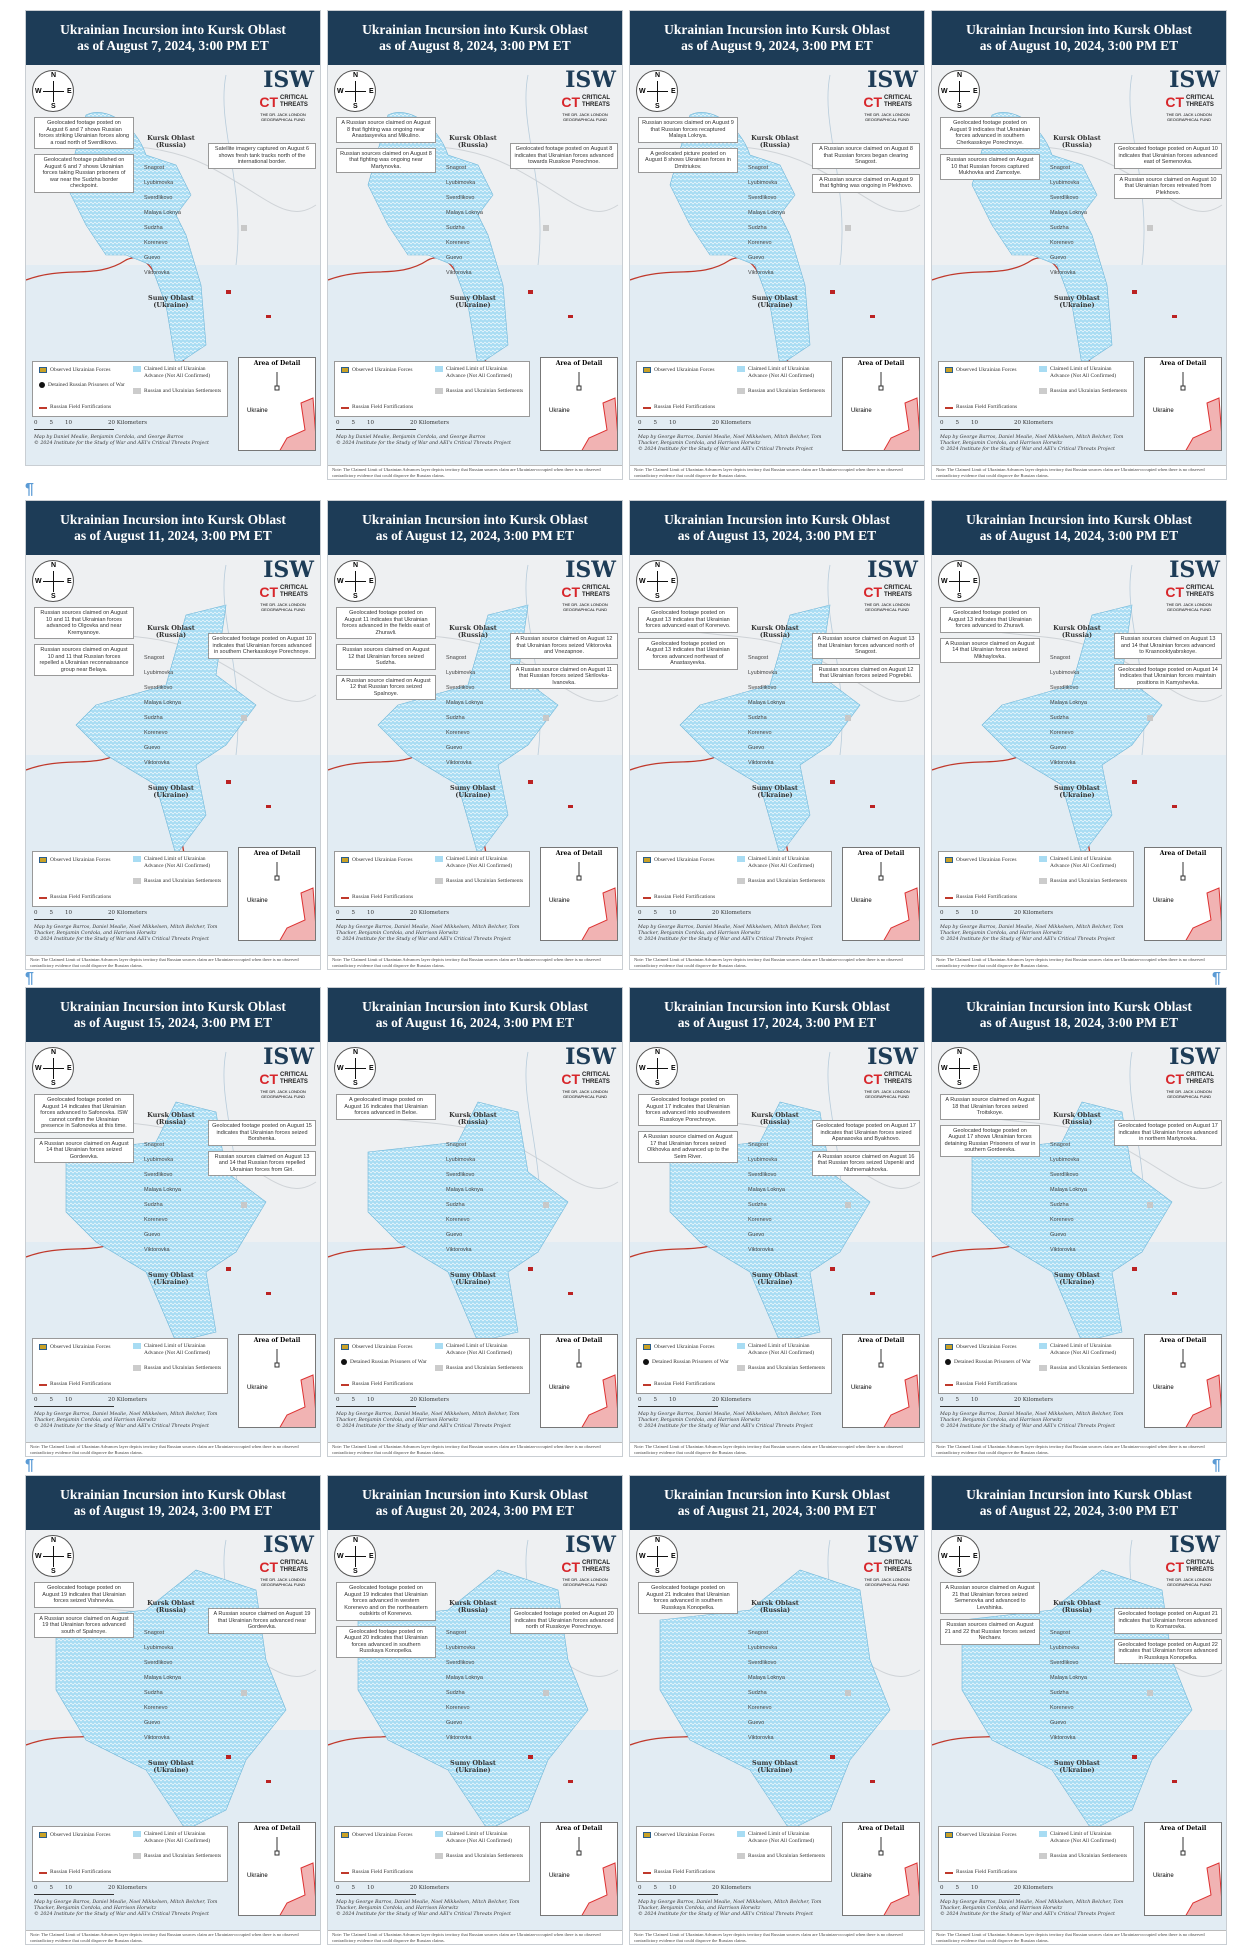 The image size is (1234, 1945). Describe the element at coordinates (1216, 1465) in the screenshot. I see `paragraph-mark-icon: ¶` at that location.